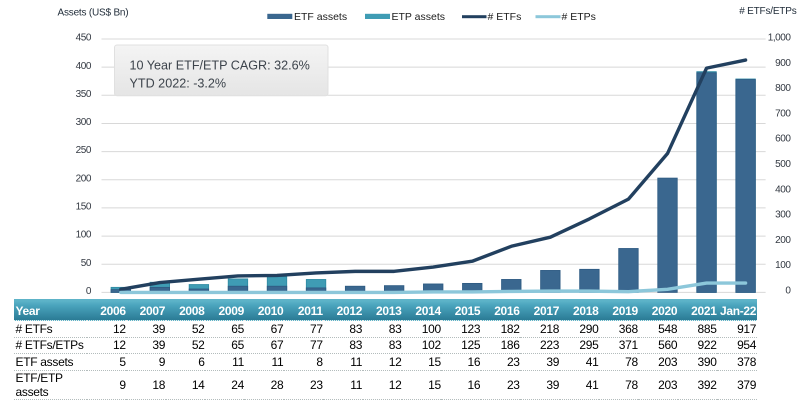 Image resolution: width=806 pixels, height=404 pixels. I want to click on svg-text: # ETFs/ETPs, so click(767, 11).